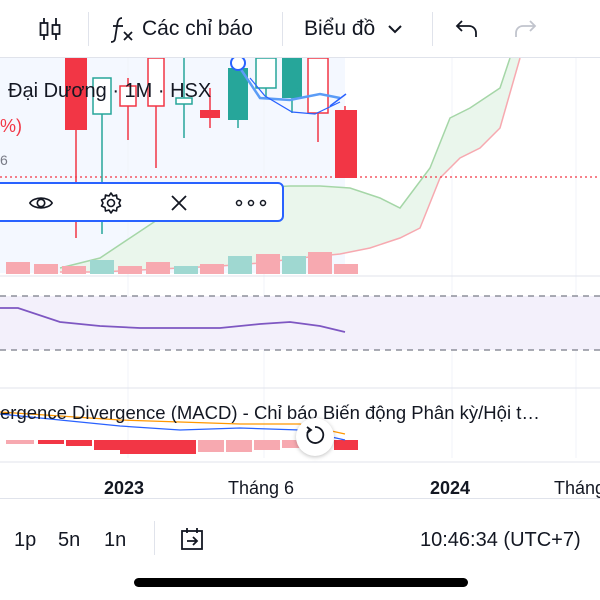 Image resolution: width=600 pixels, height=600 pixels. What do you see at coordinates (340, 28) in the screenshot?
I see `chart-type-label: Biểu đồ` at bounding box center [340, 28].